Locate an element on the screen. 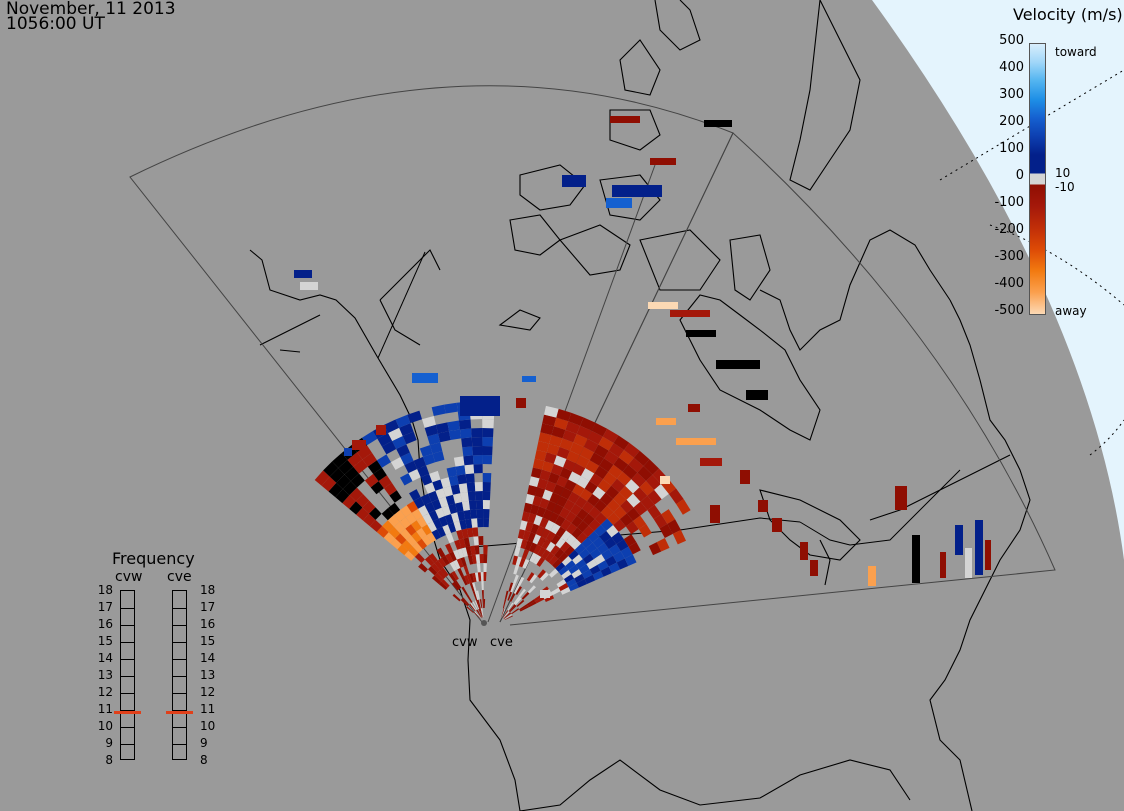  colorbar-tick: 200 is located at coordinates (1011, 121).